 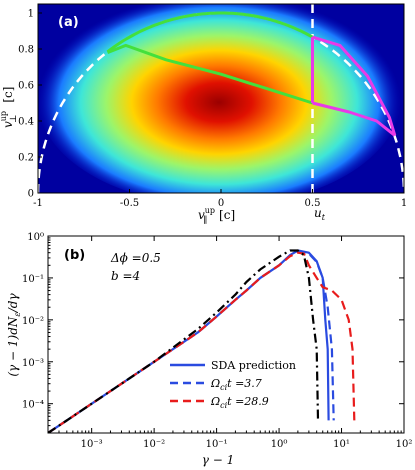 I want to click on a-xtick-label: -0.5, so click(x=129, y=203).